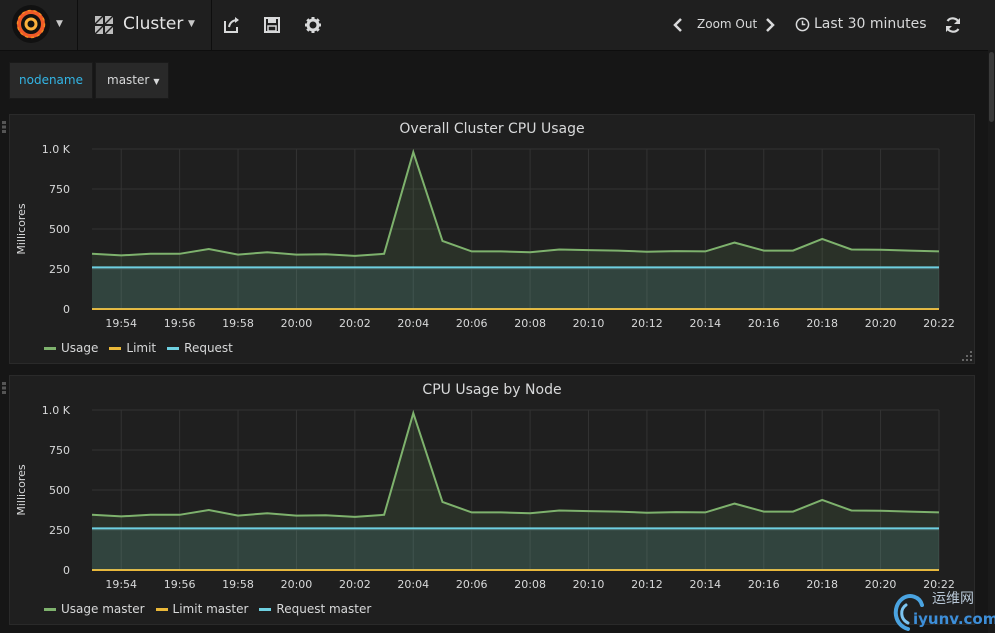 This screenshot has height=633, width=995. Describe the element at coordinates (492, 390) in the screenshot. I see `panel-title: CPU Usage by Node` at that location.